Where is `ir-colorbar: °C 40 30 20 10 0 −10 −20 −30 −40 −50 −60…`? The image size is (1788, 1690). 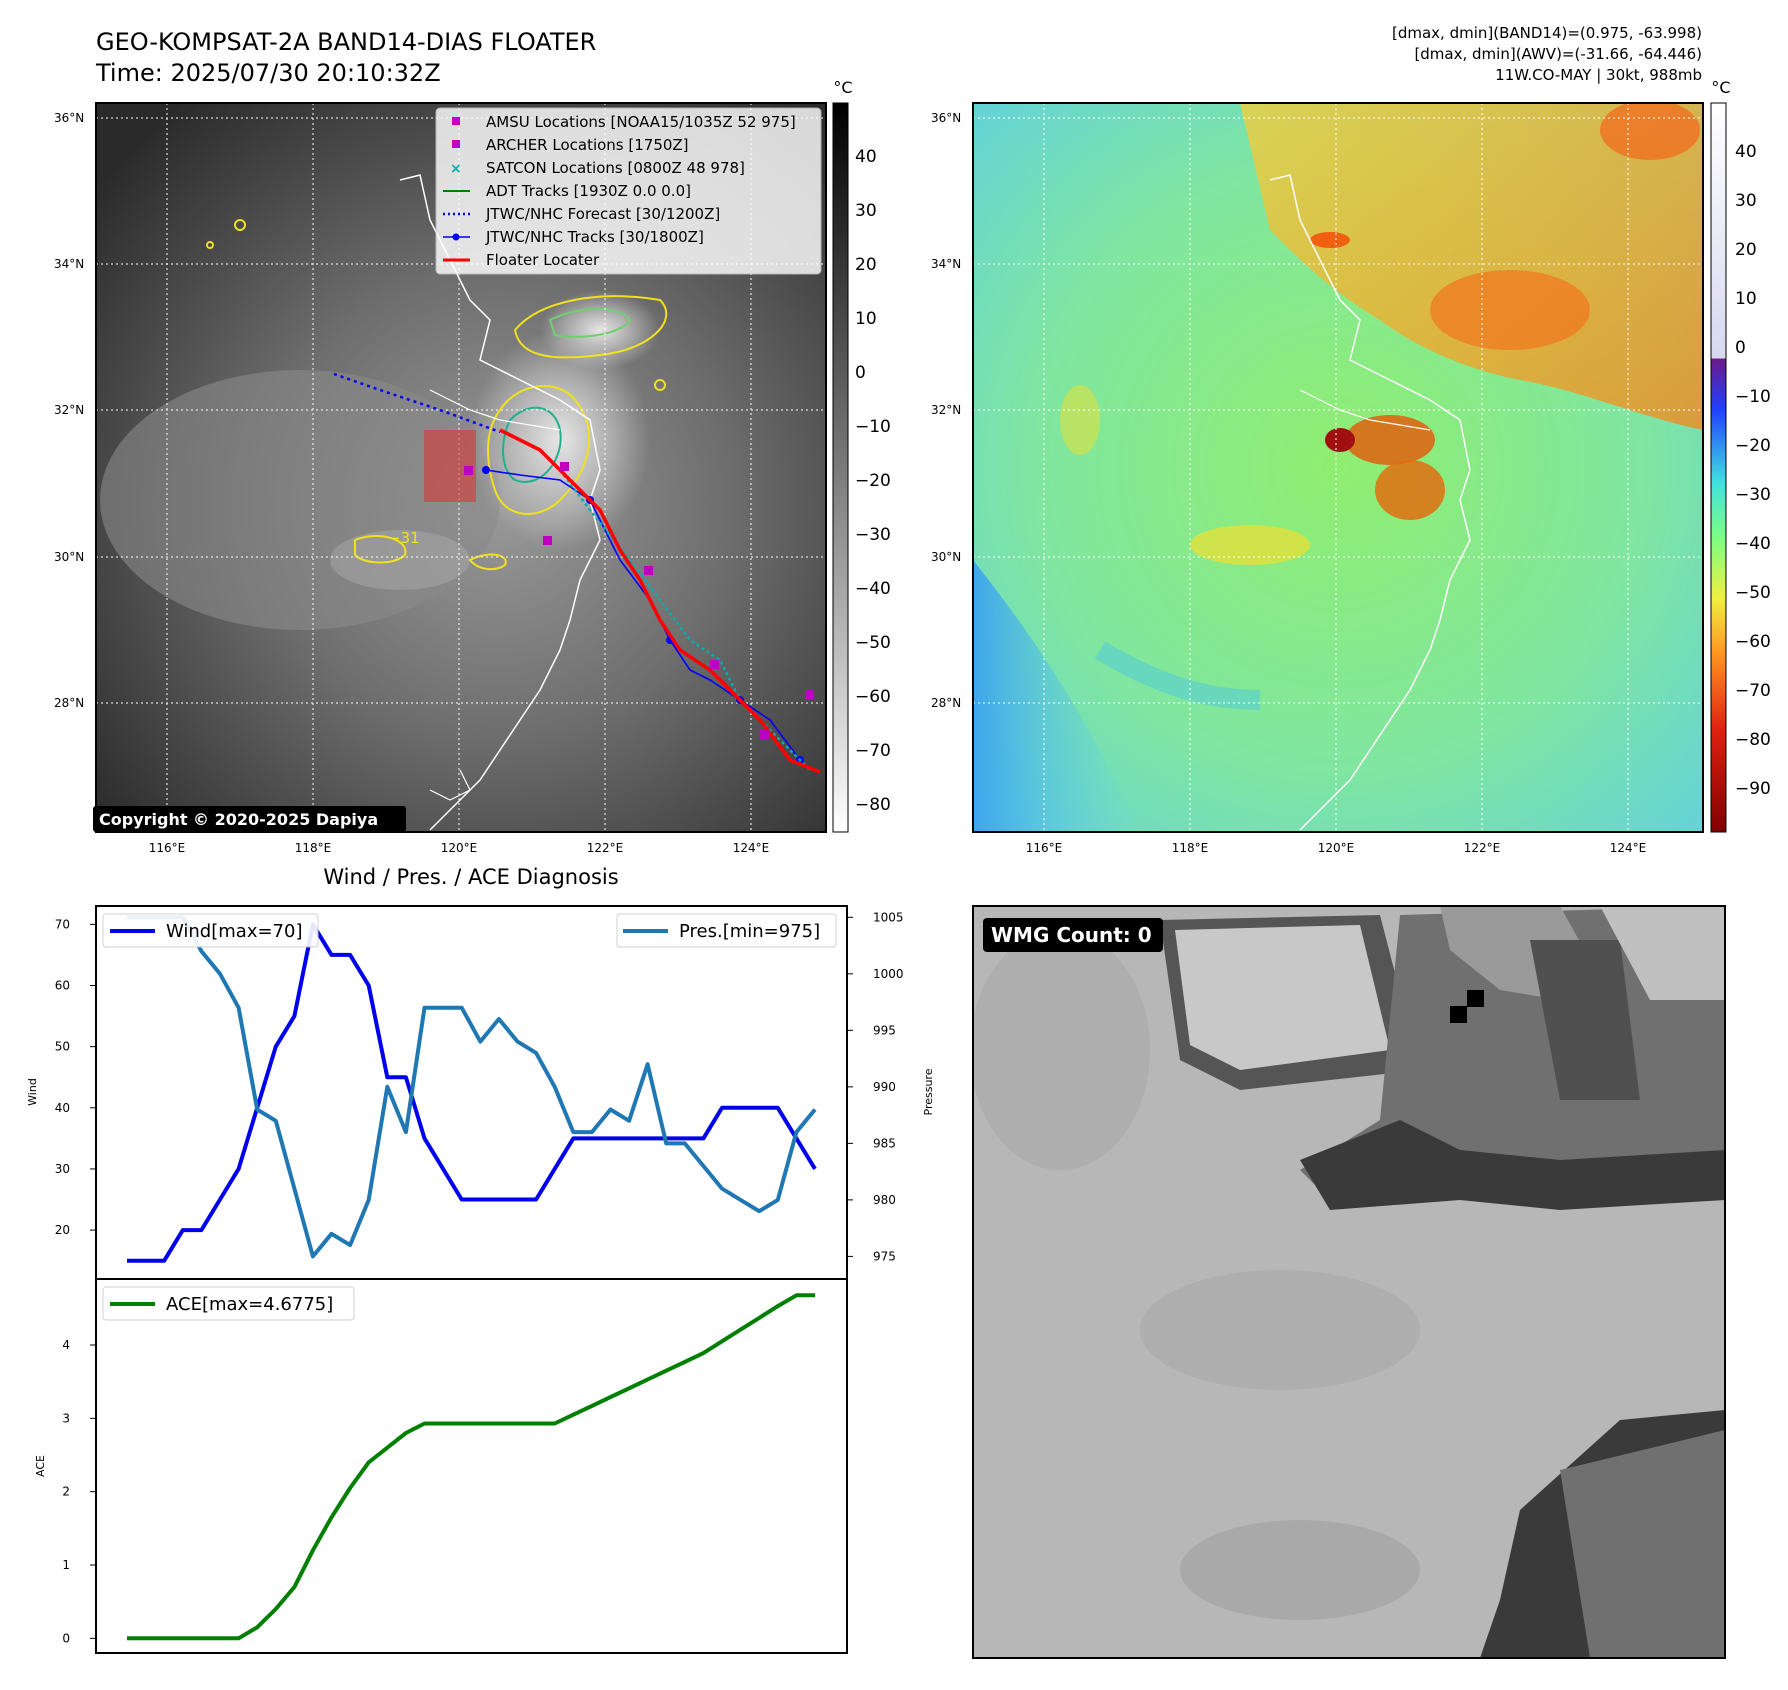 ir-colorbar: °C 40 30 20 10 0 −10 −20 −30 −40 −50 −60… is located at coordinates (861, 455).